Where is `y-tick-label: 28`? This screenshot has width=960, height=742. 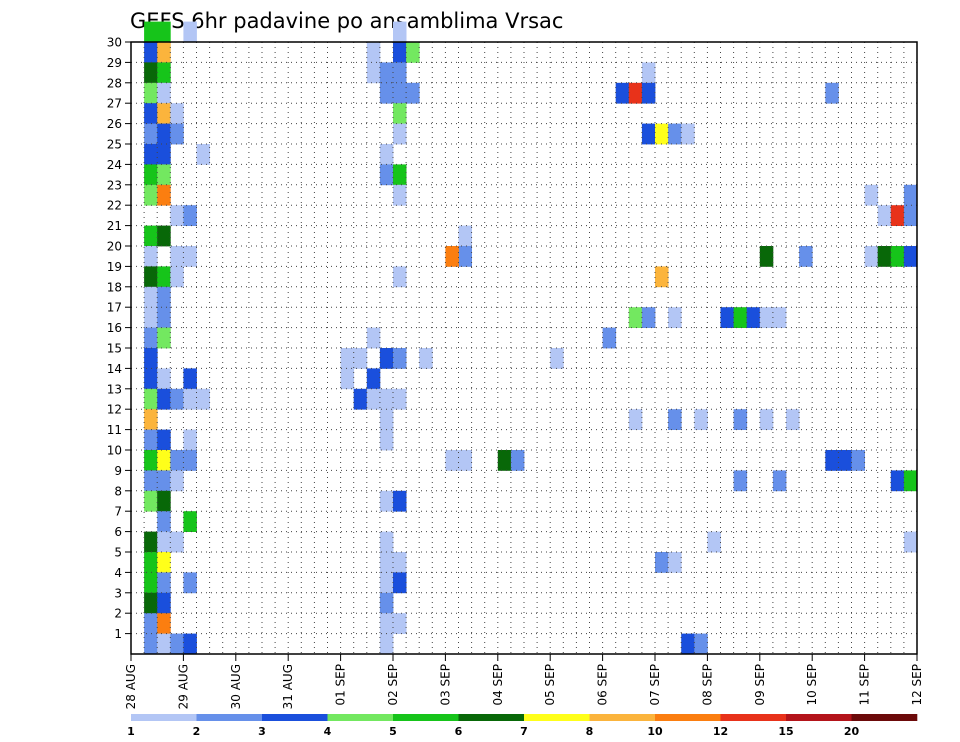 y-tick-label: 28 is located at coordinates (114, 83).